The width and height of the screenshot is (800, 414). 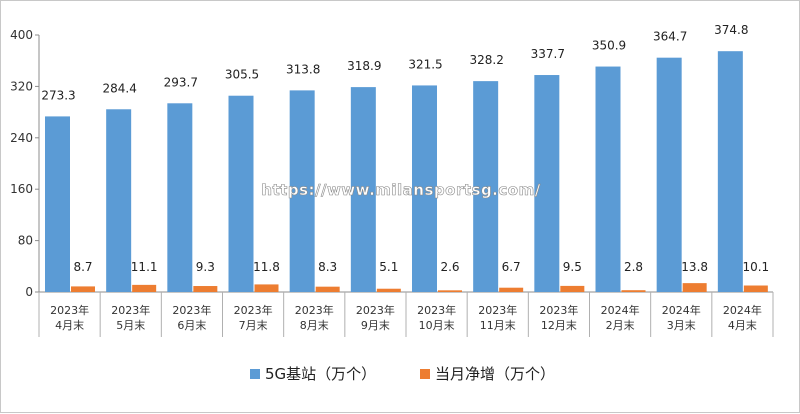 I want to click on y-tick-label: 320, so click(x=21, y=86).